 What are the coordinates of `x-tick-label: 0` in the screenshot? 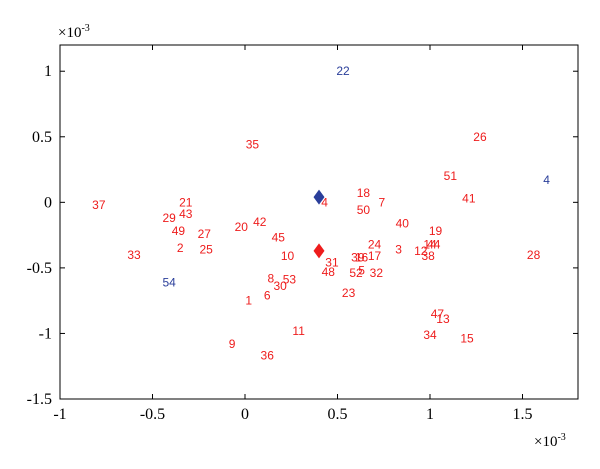 It's located at (245, 414).